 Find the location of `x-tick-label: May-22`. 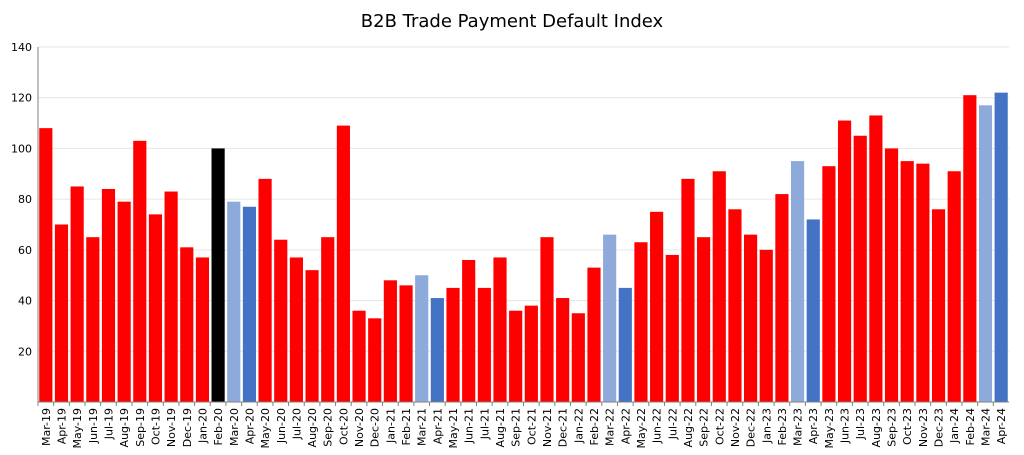

x-tick-label: May-22 is located at coordinates (641, 428).